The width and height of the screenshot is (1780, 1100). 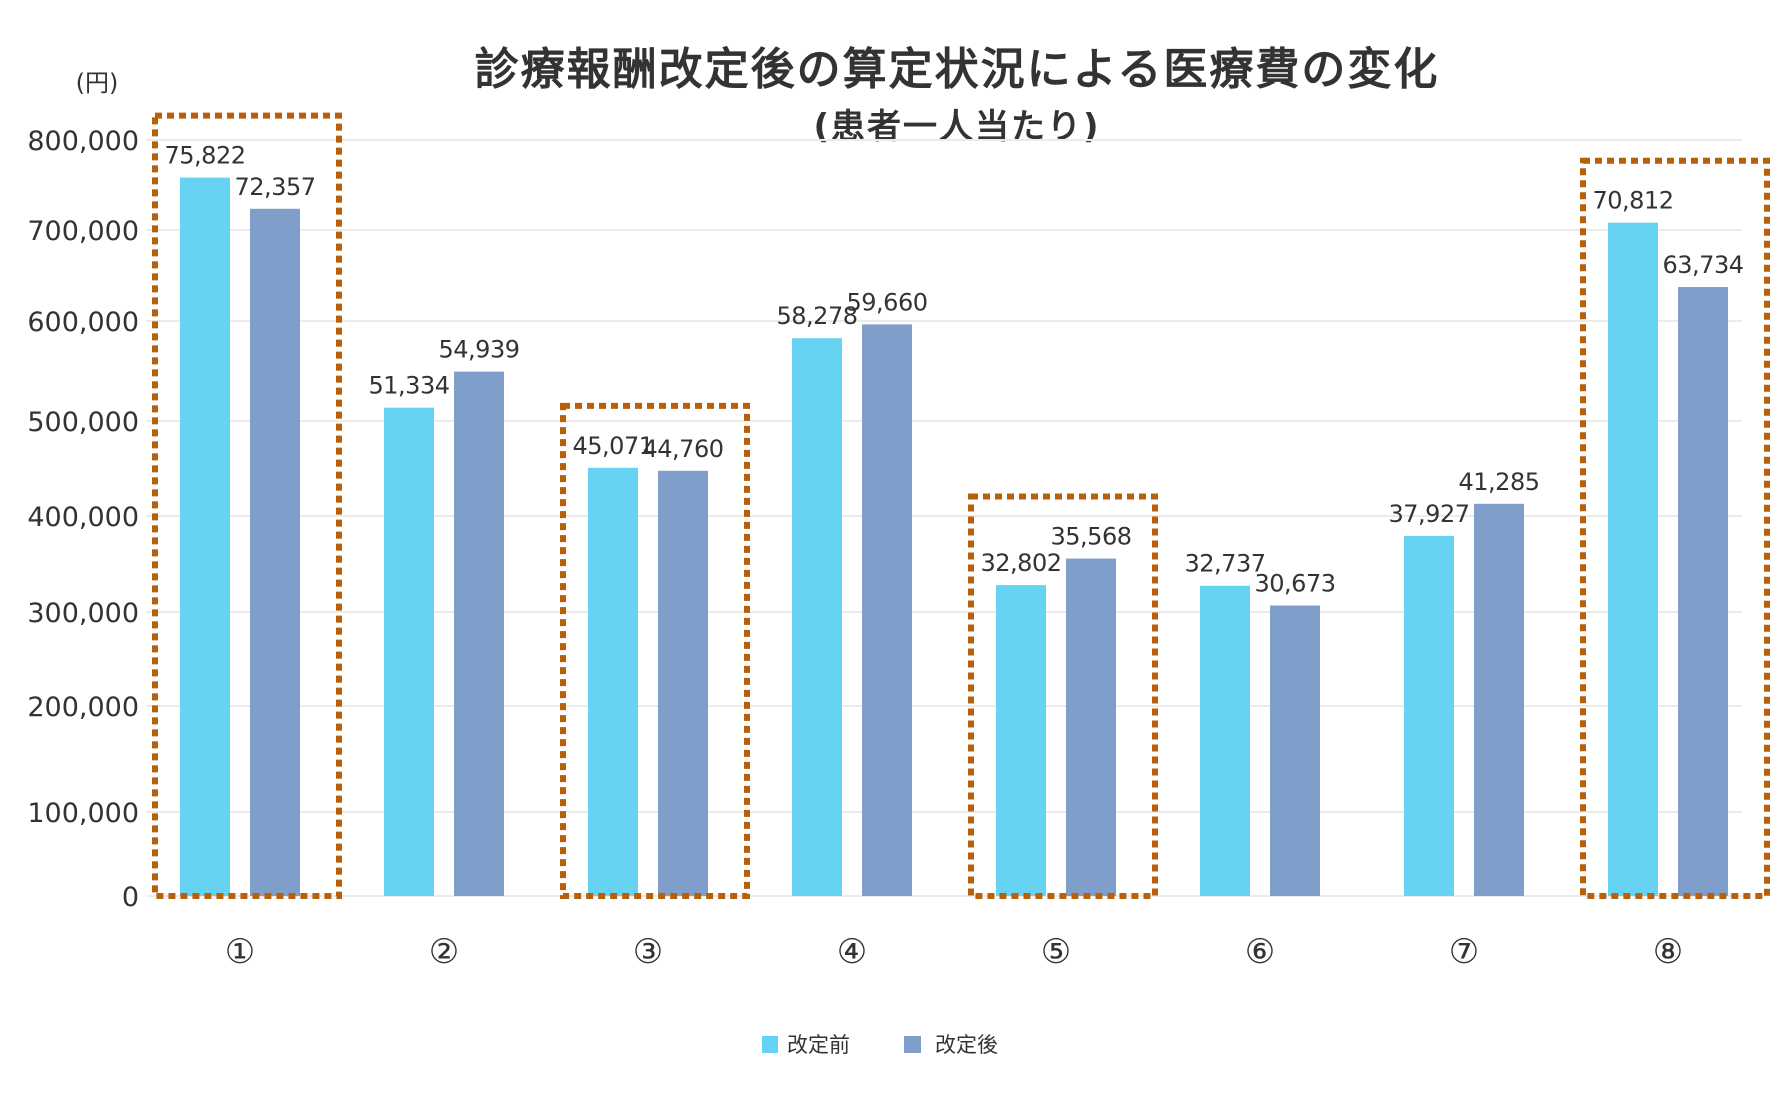 What do you see at coordinates (1056, 952) in the screenshot?
I see `x-tick-label: ⑤` at bounding box center [1056, 952].